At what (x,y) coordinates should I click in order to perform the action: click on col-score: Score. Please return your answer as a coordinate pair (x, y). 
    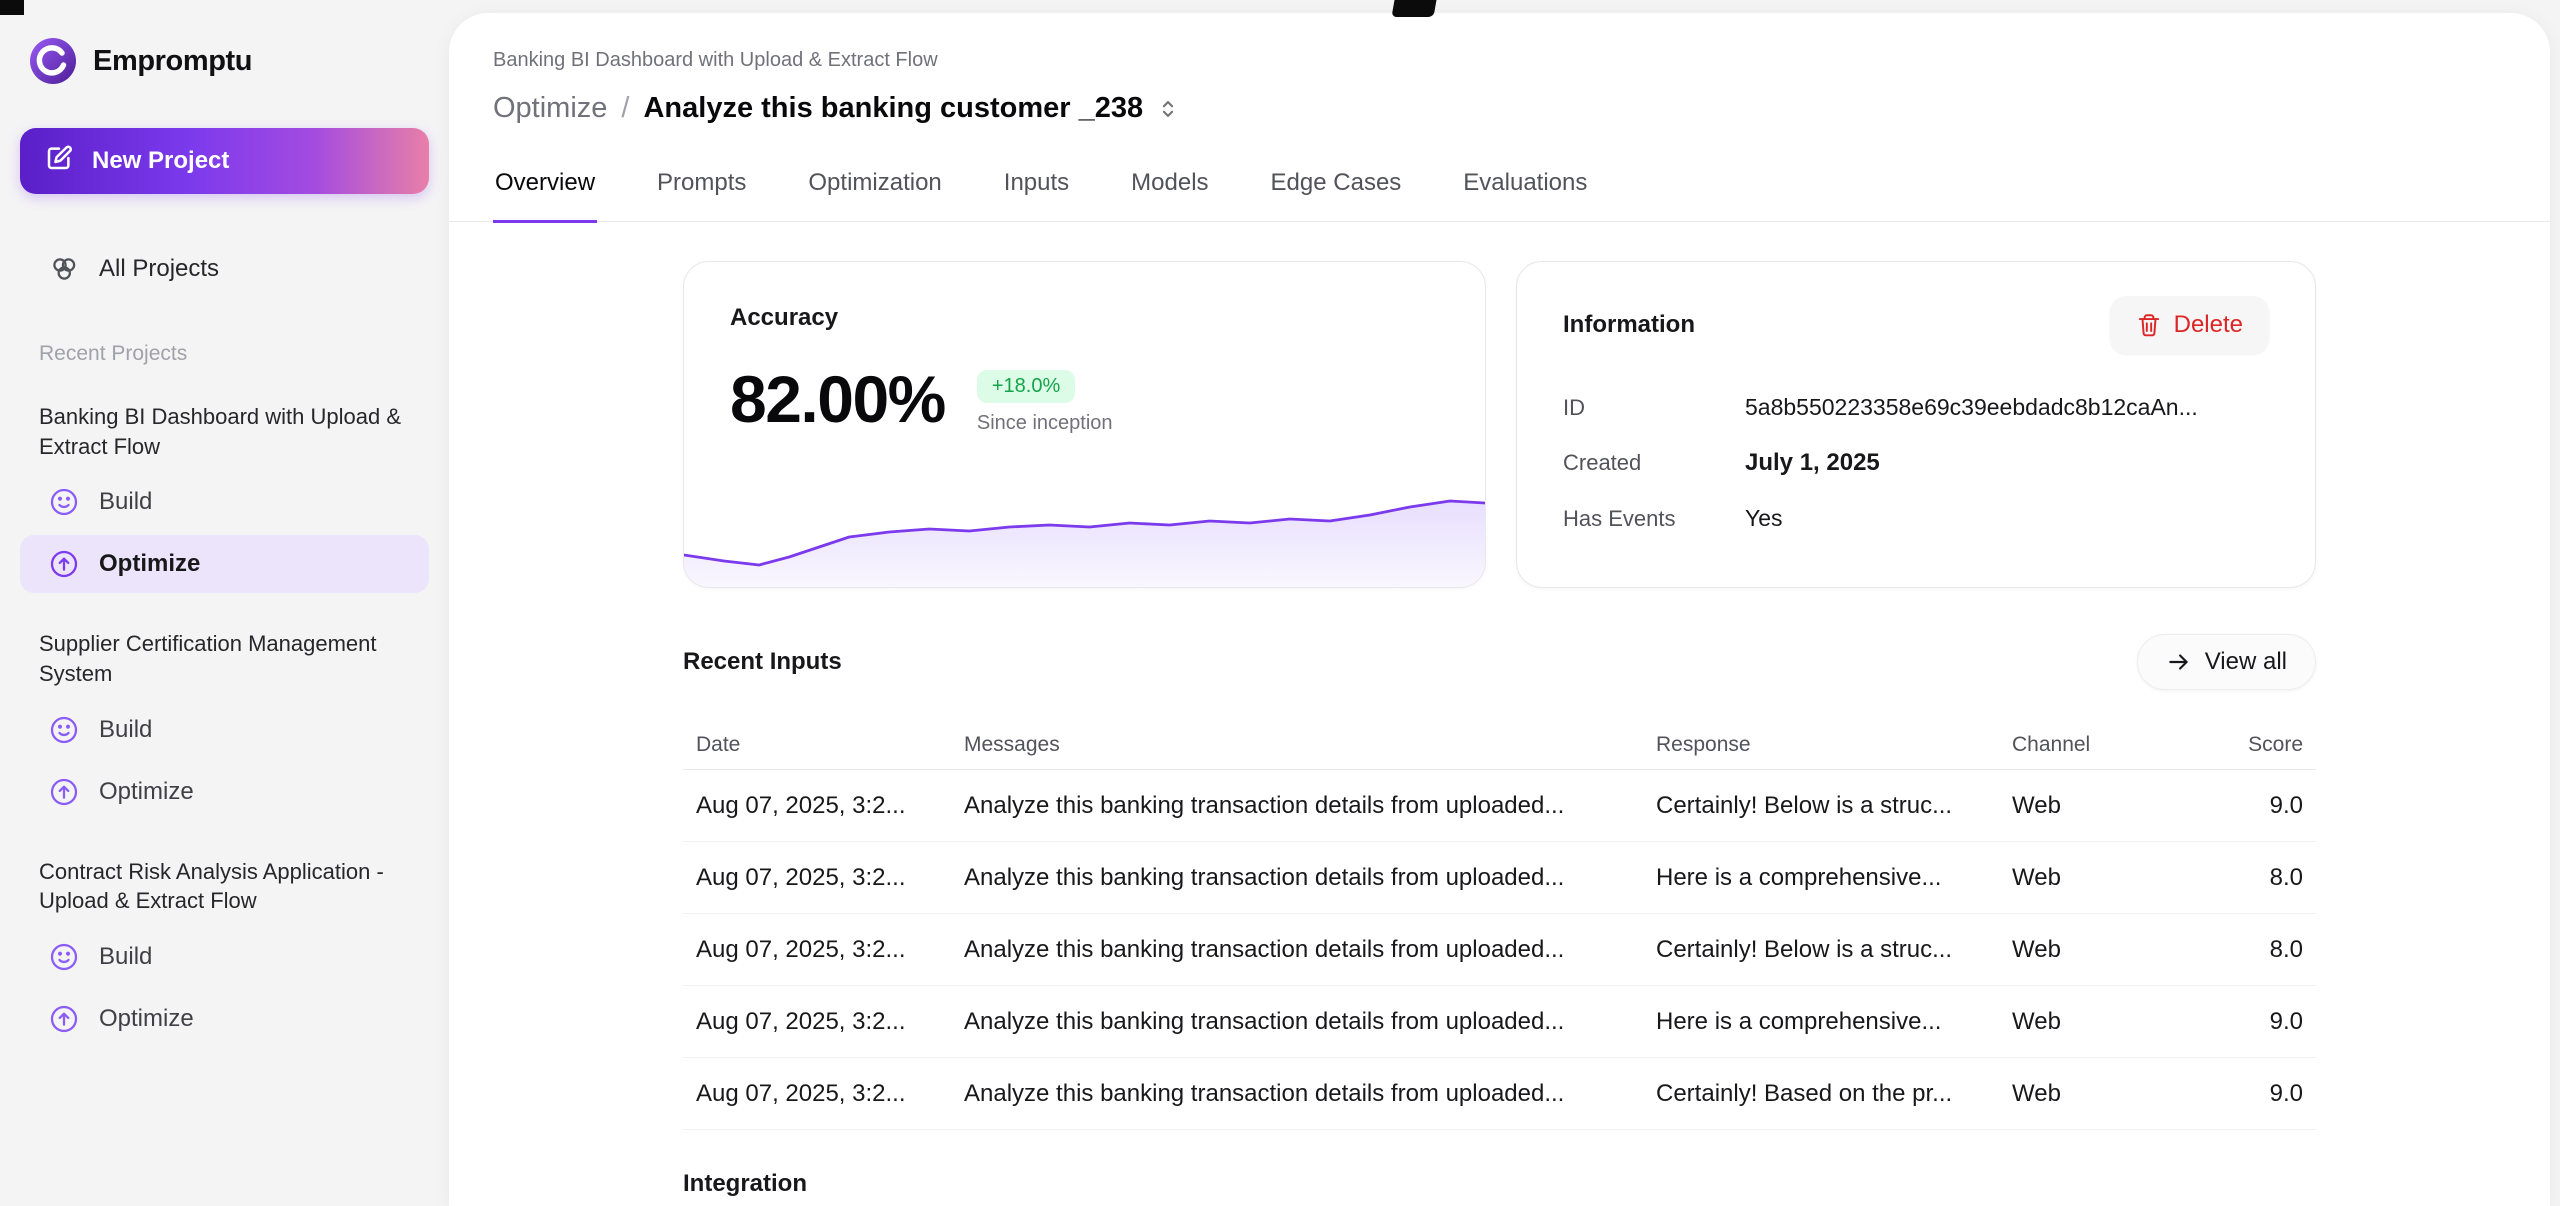
    Looking at the image, I should click on (2275, 744).